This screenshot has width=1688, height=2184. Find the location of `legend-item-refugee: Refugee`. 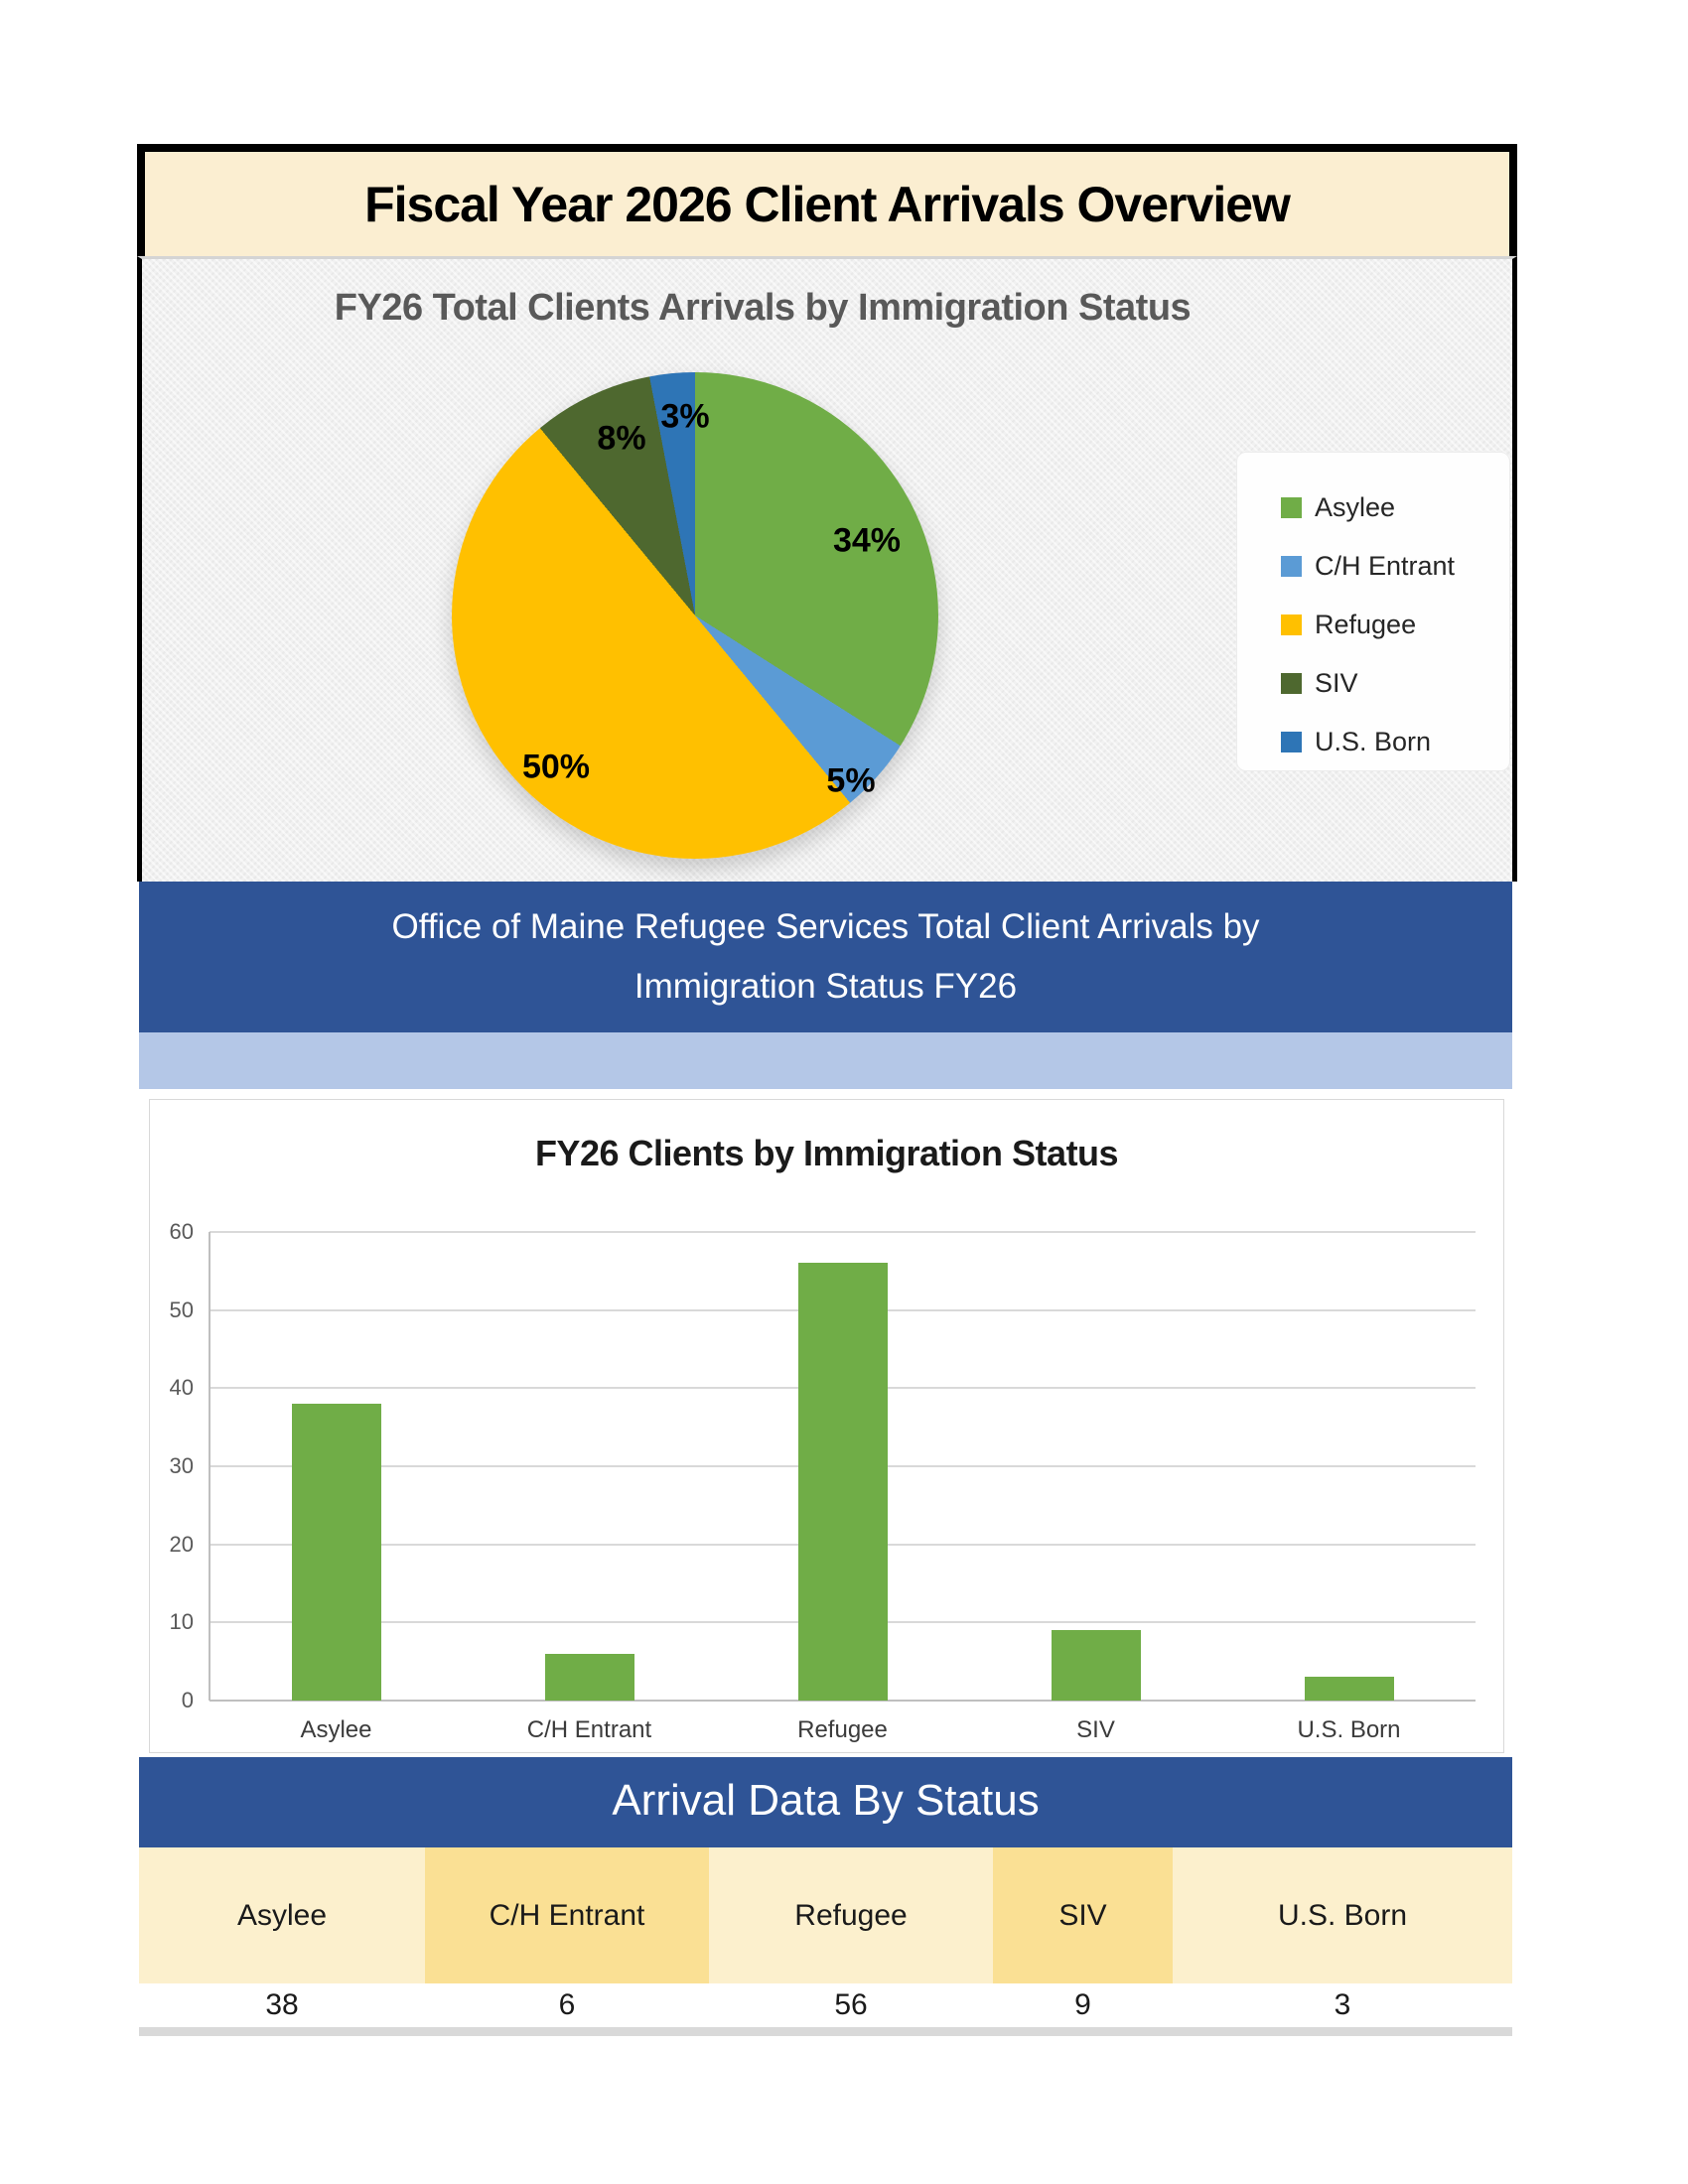

legend-item-refugee: Refugee is located at coordinates (1395, 625).